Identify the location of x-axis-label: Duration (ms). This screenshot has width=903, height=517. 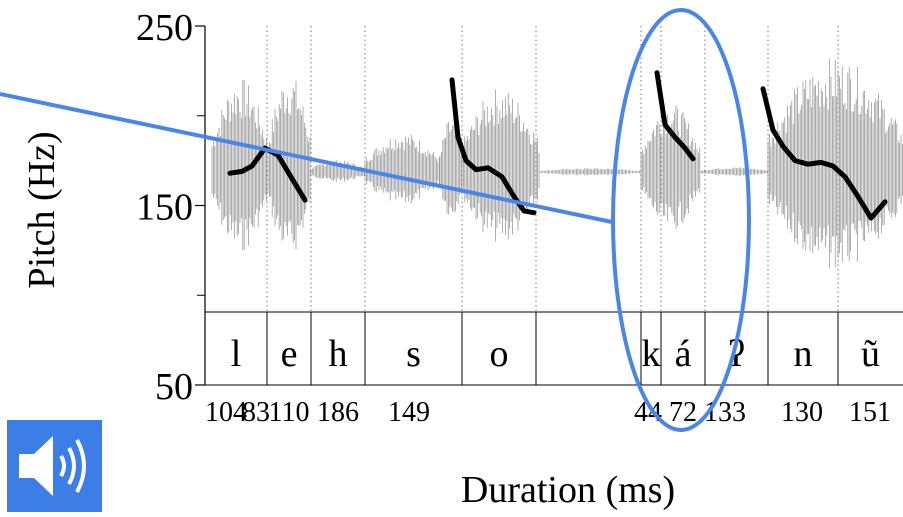
(568, 490).